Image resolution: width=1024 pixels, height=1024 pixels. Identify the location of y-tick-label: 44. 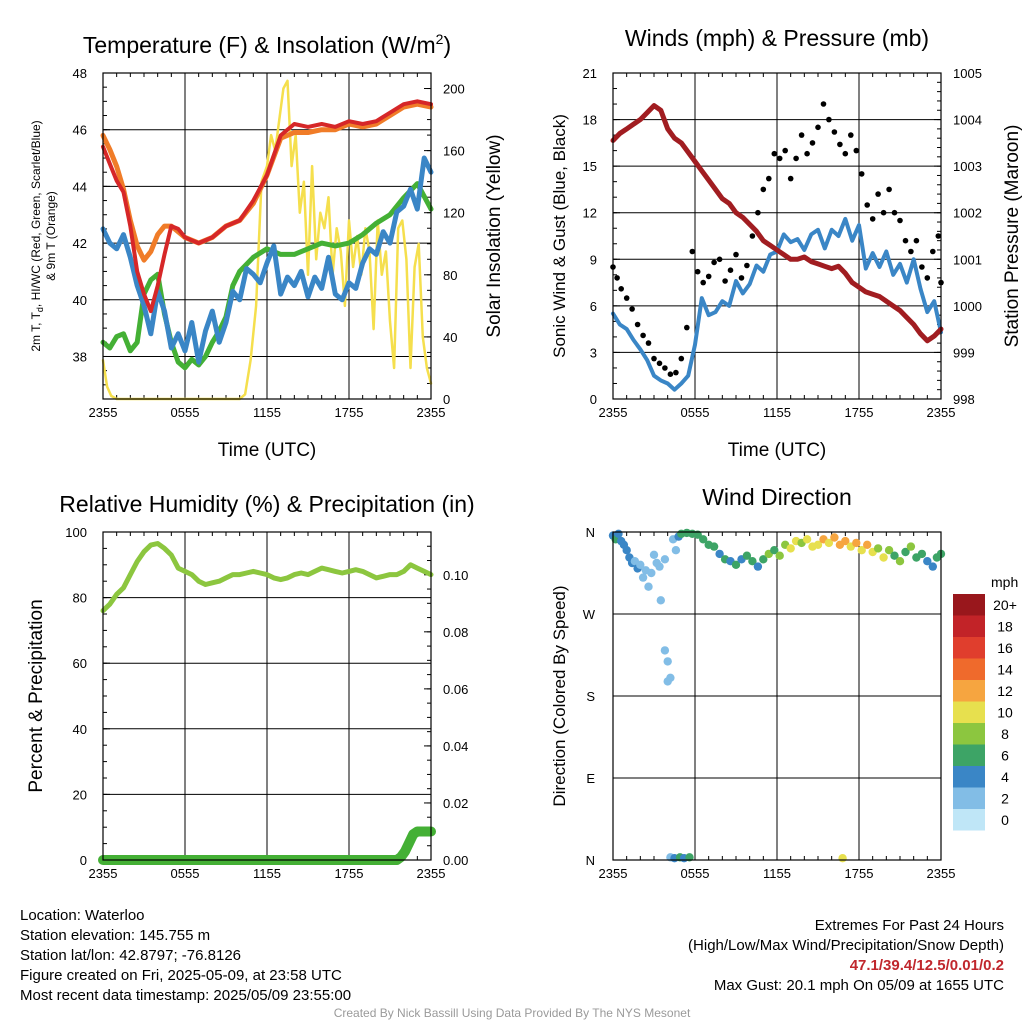
(80, 186).